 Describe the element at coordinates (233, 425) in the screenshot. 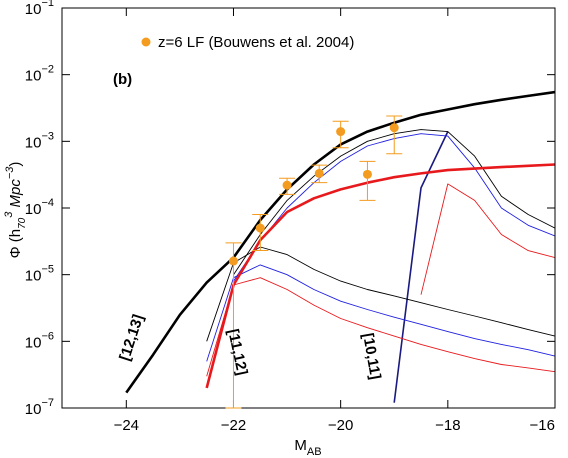

I see `x-tick-label: −22` at that location.